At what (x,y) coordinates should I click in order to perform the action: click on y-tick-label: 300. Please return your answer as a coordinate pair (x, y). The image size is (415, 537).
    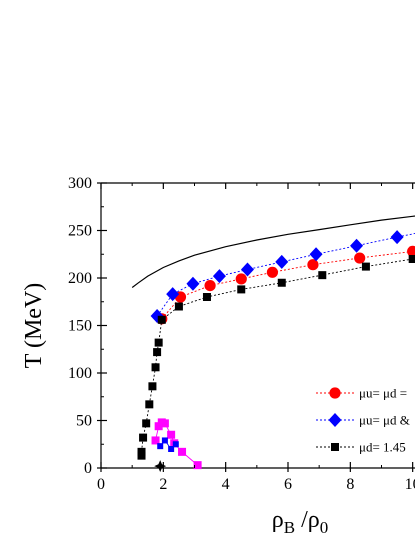
    Looking at the image, I should click on (80, 183).